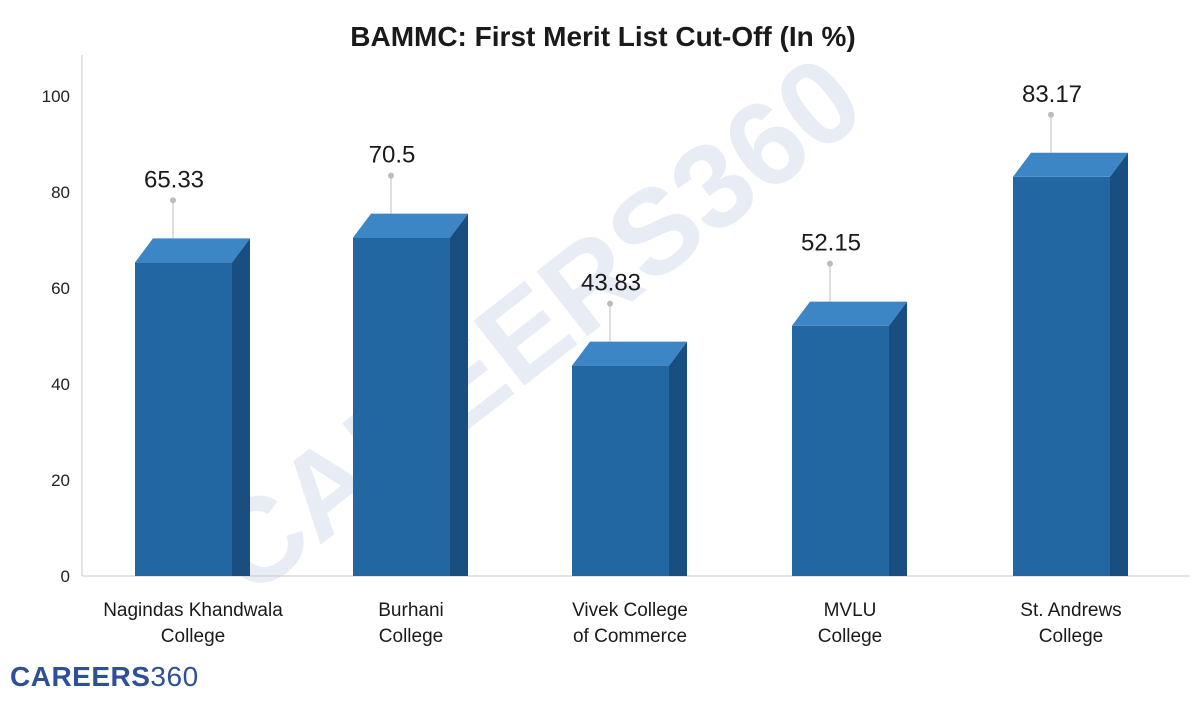 The image size is (1200, 704). I want to click on data-label: 43.83, so click(611, 283).